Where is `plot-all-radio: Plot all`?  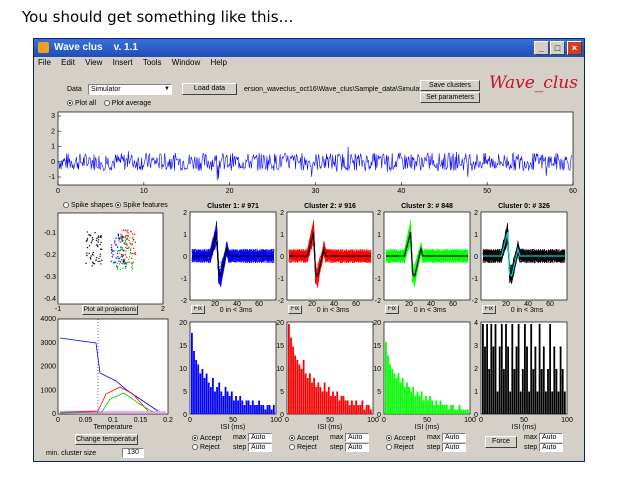 plot-all-radio: Plot all is located at coordinates (81, 103).